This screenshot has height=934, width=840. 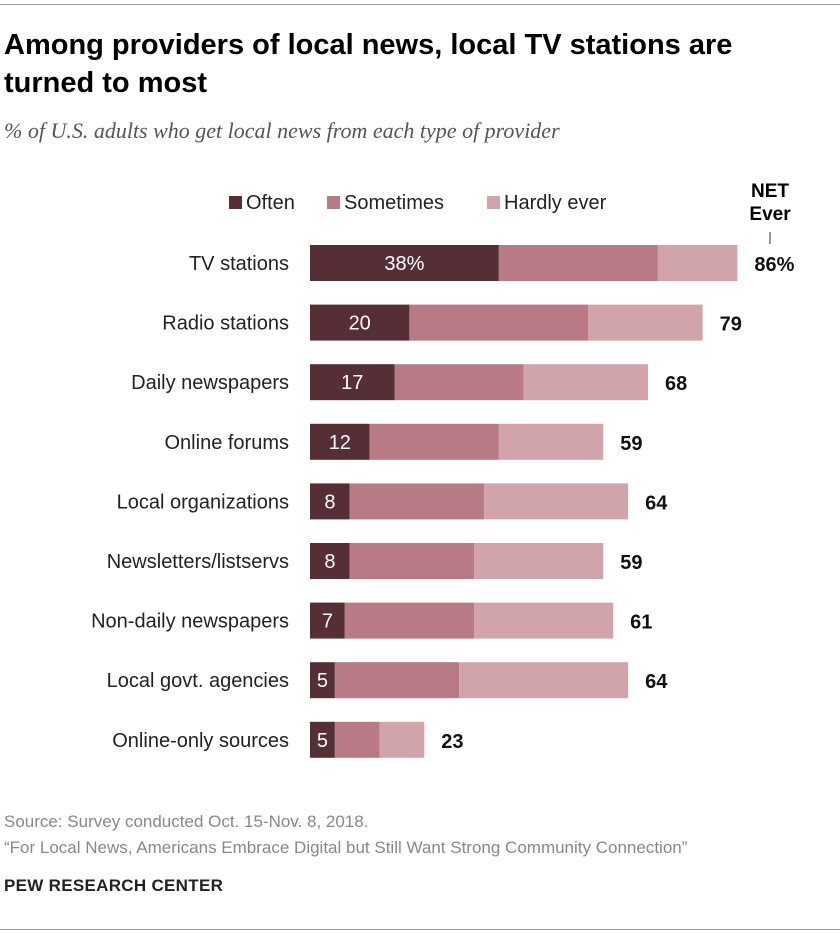 I want to click on net-value-label: 23, so click(x=452, y=742).